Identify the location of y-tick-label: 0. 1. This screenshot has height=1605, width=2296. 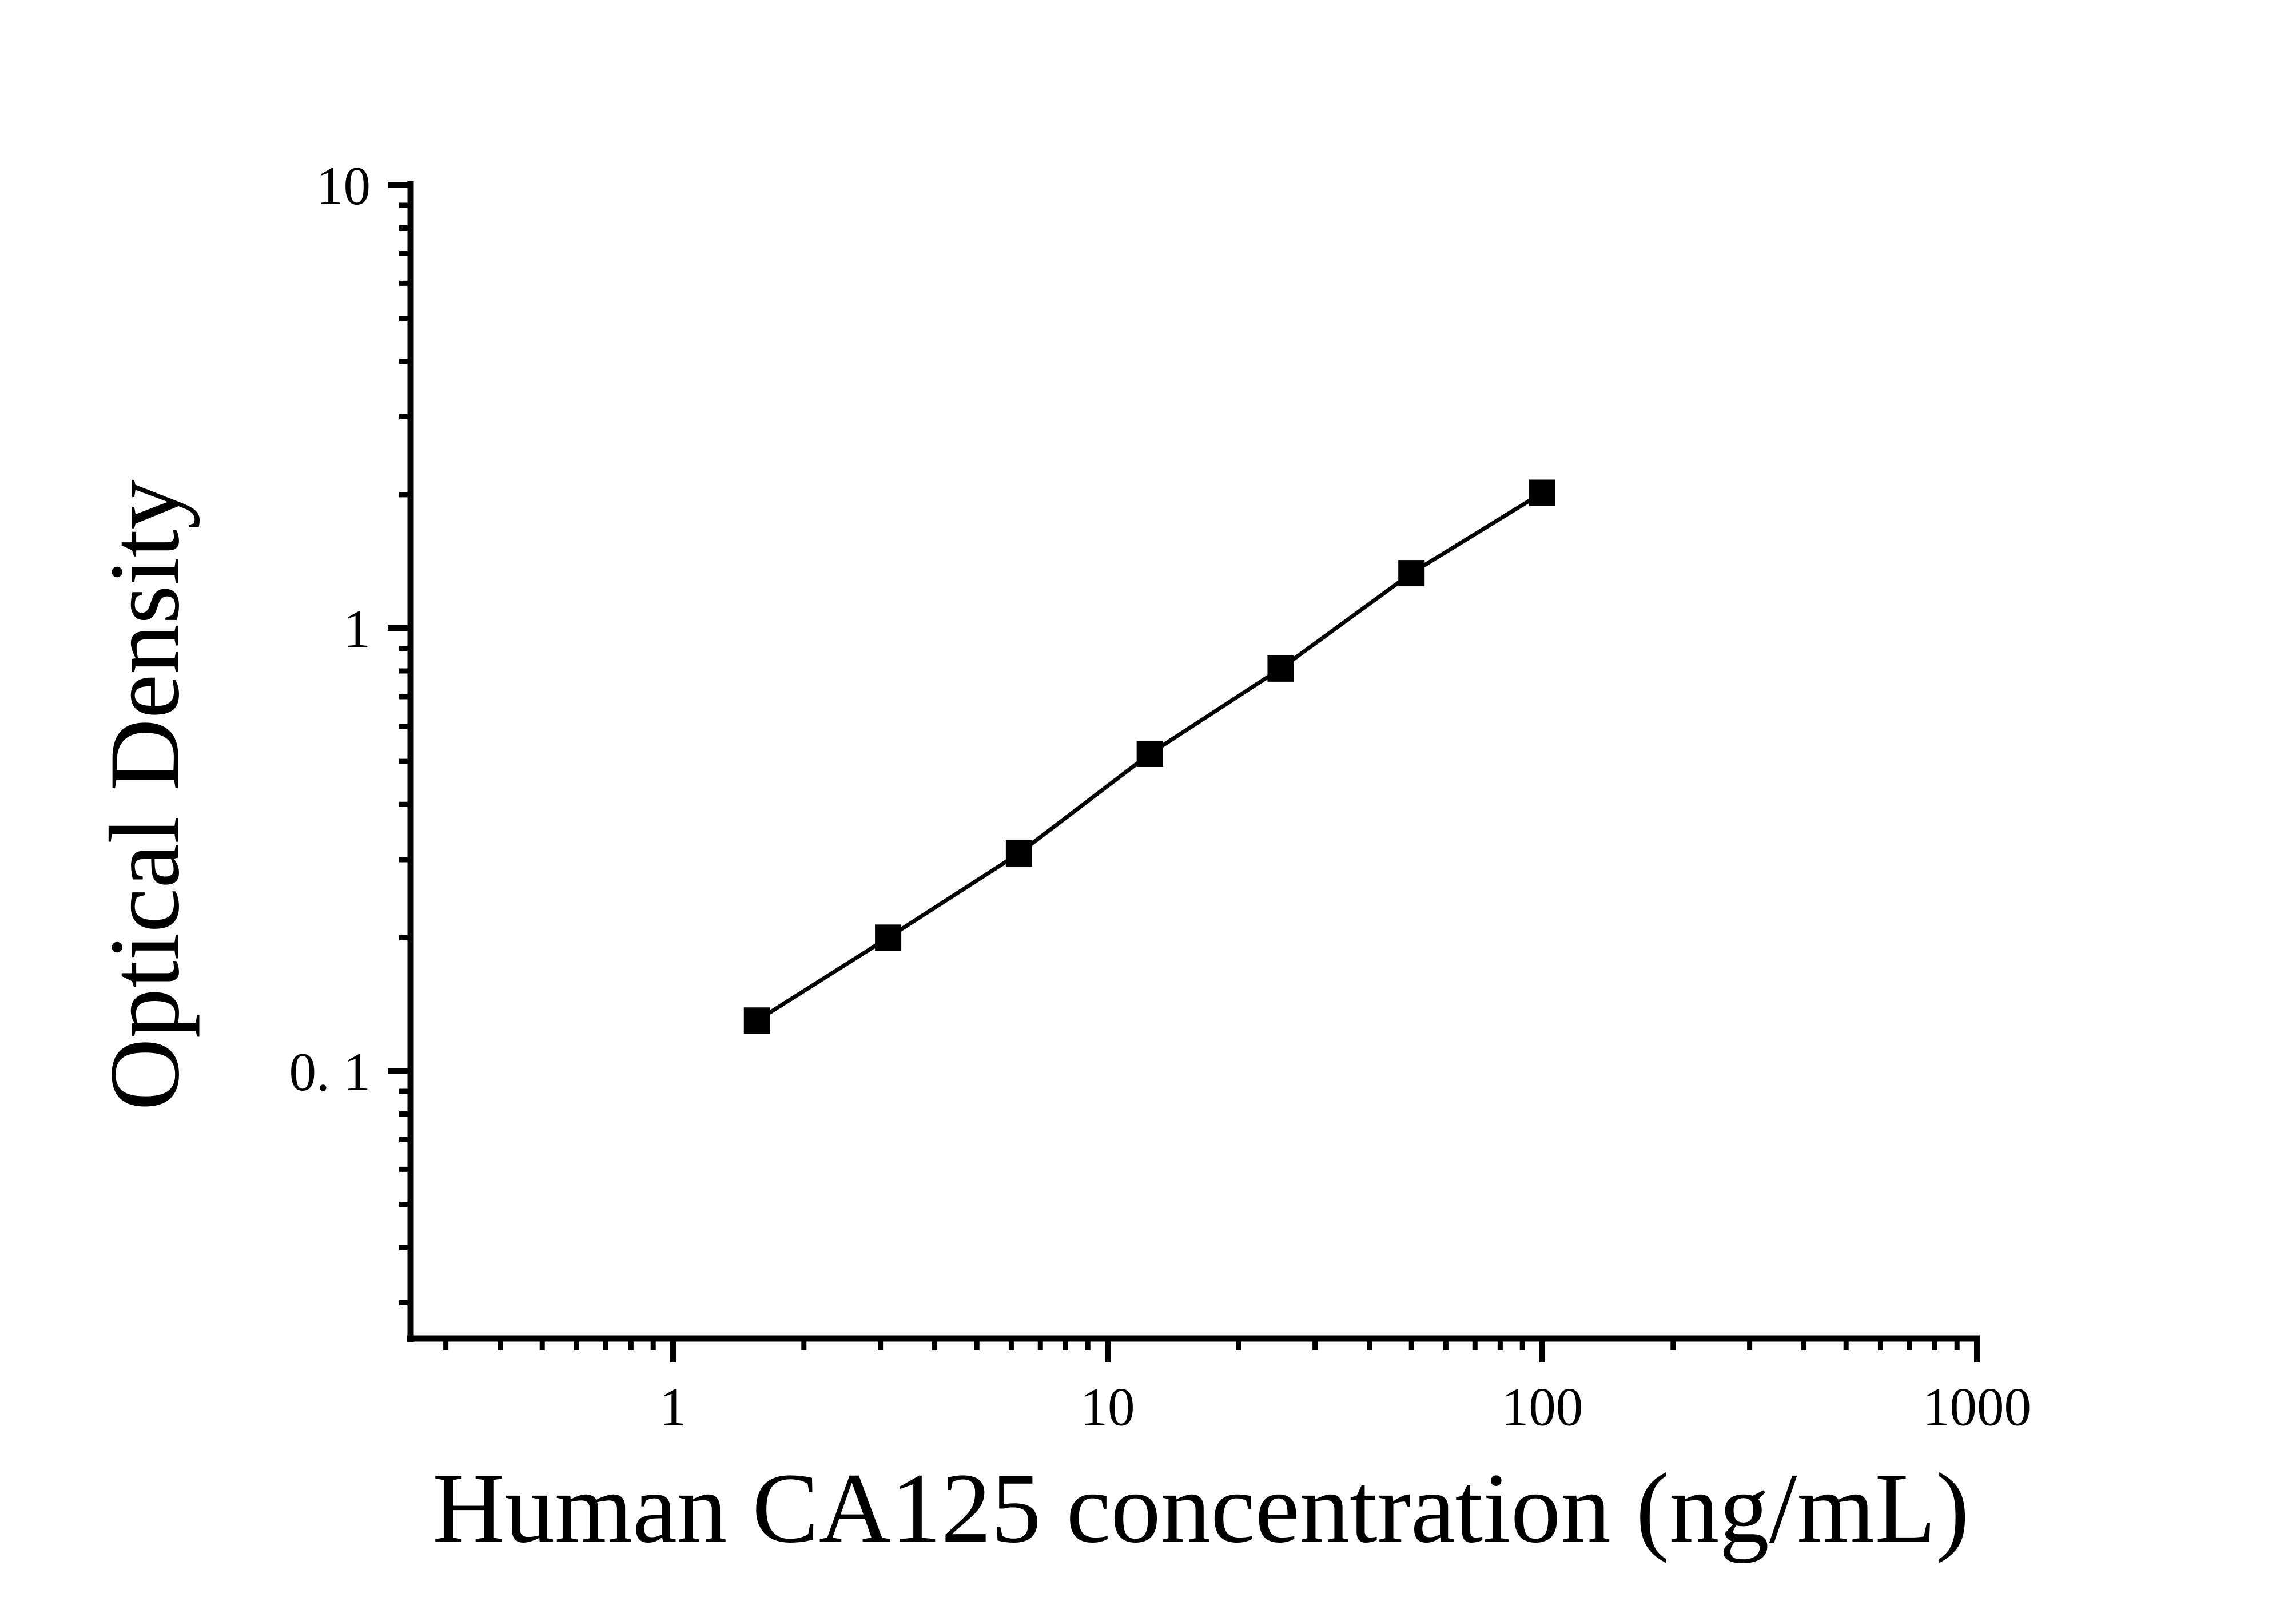
(330, 1072).